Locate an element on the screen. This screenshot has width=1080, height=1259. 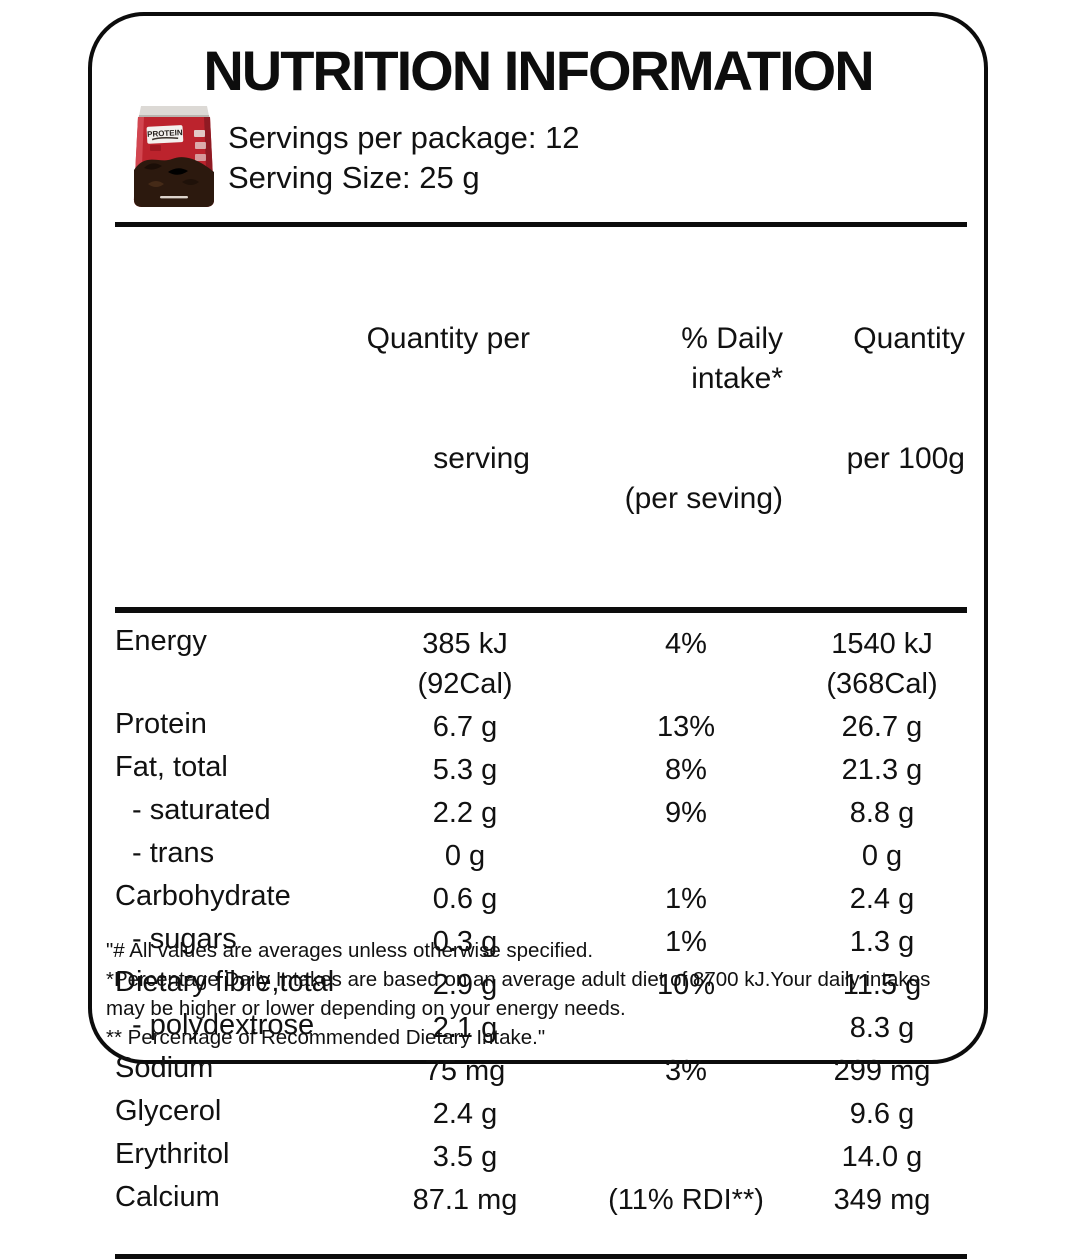
quantity-per-serving: 6.7 g is located at coordinates (465, 727).